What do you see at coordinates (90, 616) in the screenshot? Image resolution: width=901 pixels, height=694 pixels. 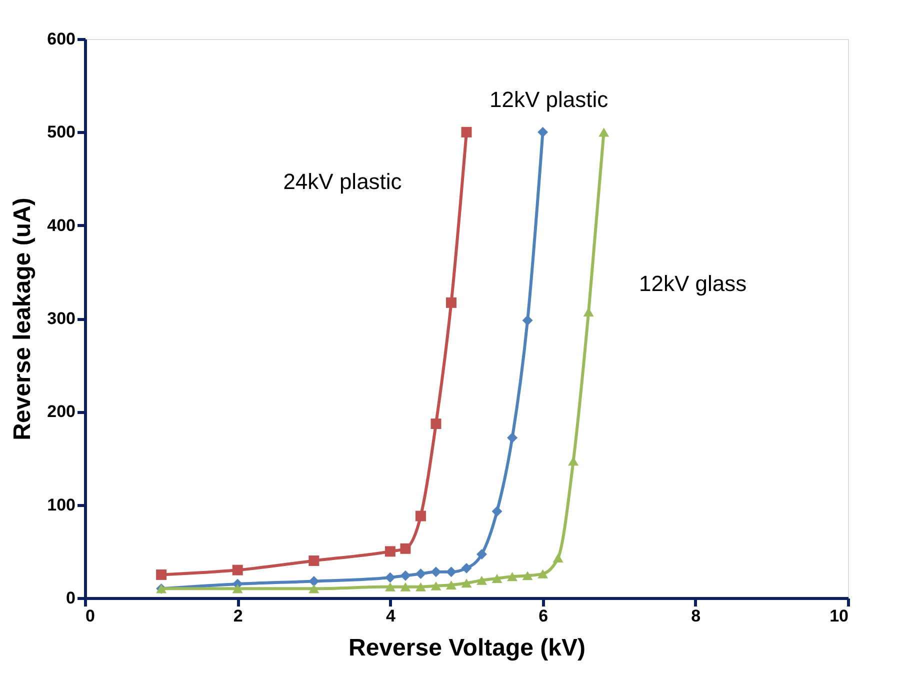 I see `x-tick-label: 0` at bounding box center [90, 616].